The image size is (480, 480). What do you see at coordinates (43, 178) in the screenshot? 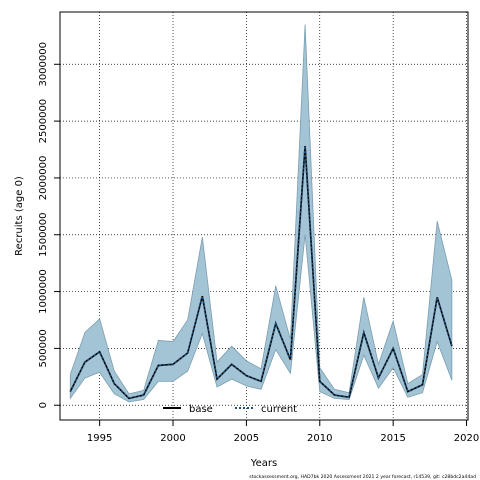
I see `y-tick-label: 2000000` at bounding box center [43, 178].